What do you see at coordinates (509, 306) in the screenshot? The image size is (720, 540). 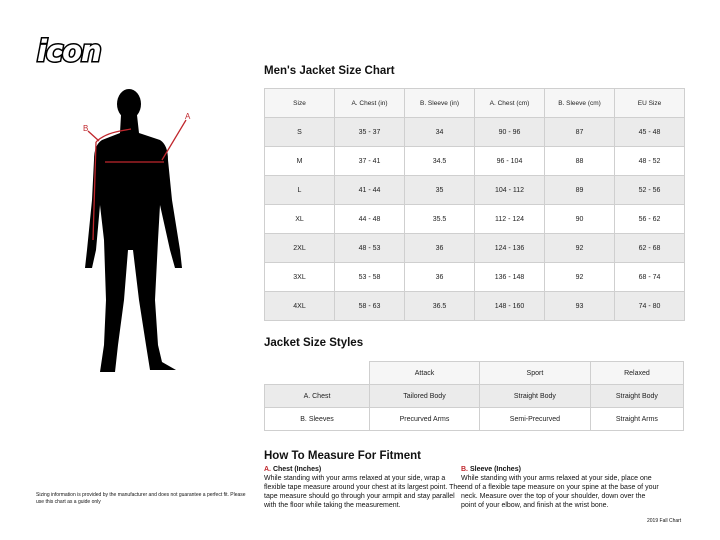 I see `table-cell: 148 - 160` at bounding box center [509, 306].